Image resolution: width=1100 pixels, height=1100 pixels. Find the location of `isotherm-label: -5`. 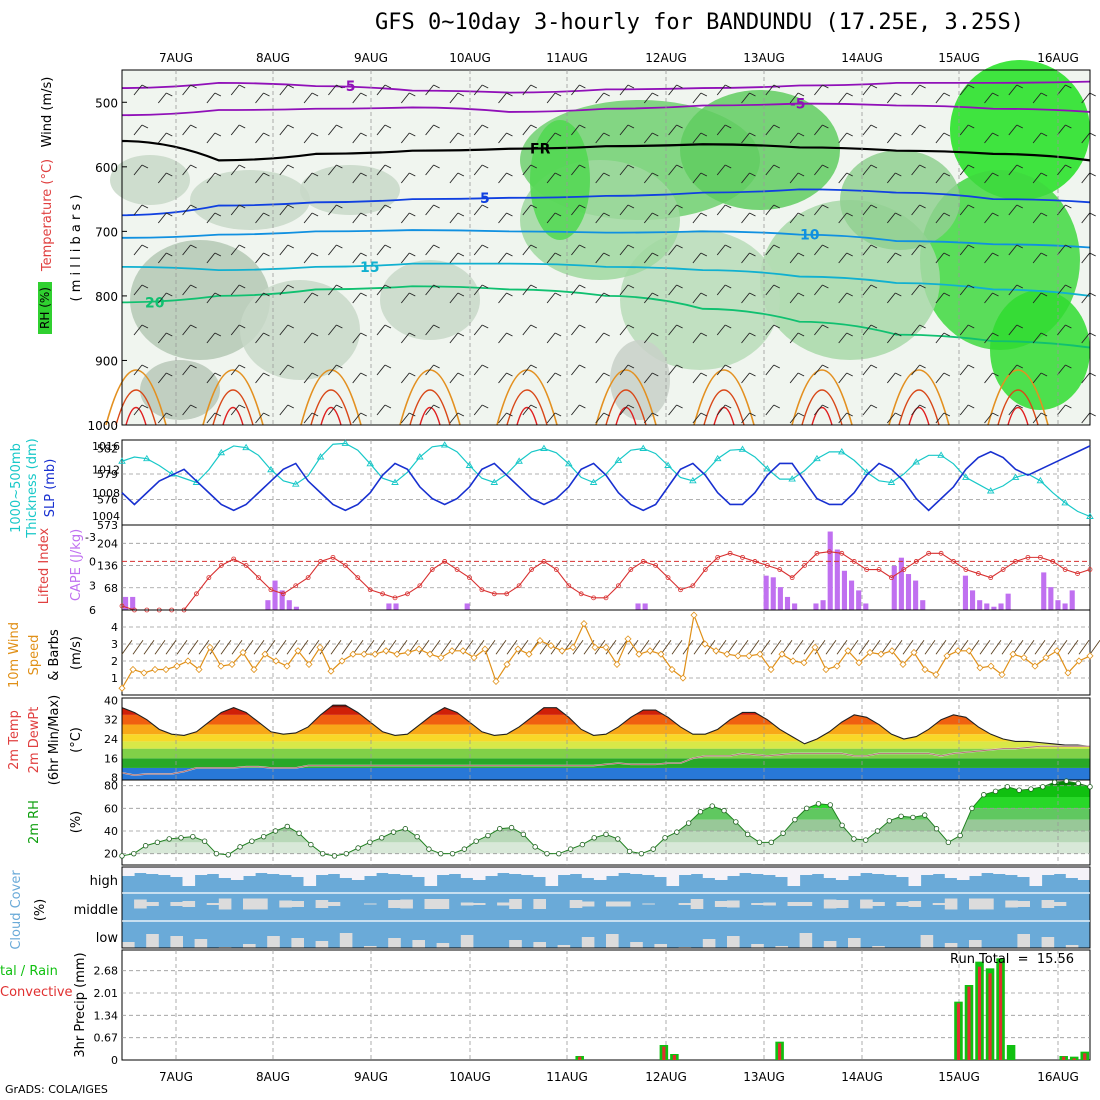

isotherm-label: -5 is located at coordinates (348, 87).